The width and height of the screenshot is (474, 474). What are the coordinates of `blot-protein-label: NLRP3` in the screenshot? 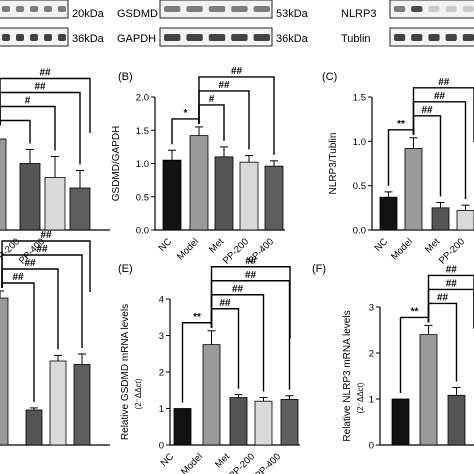 It's located at (358, 14).